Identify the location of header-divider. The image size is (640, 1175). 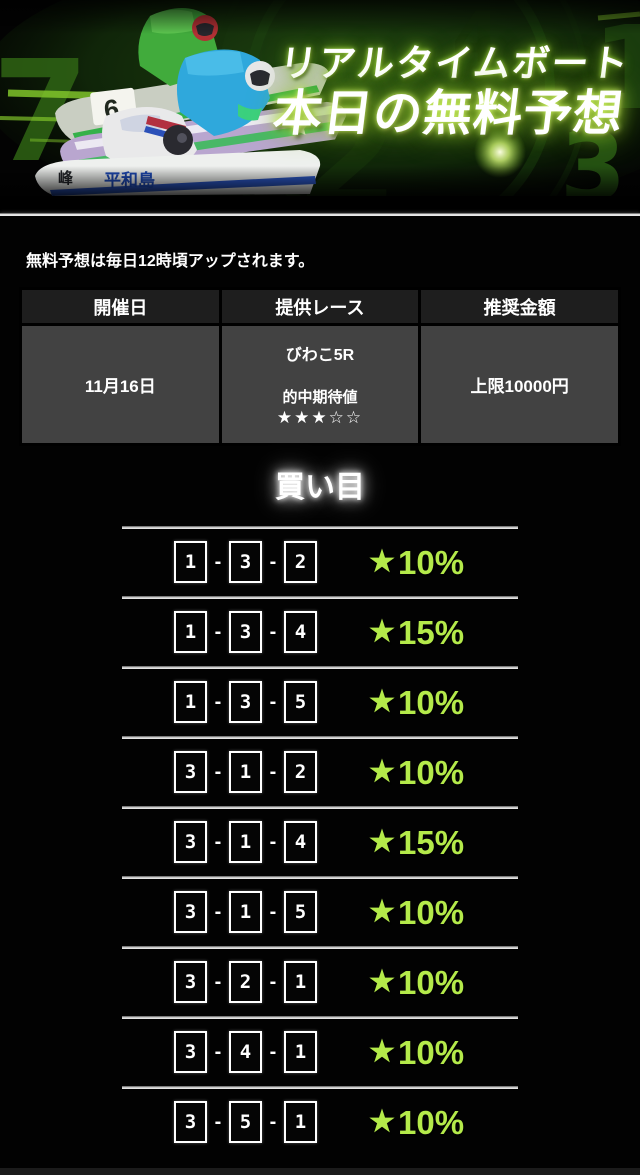
(320, 214).